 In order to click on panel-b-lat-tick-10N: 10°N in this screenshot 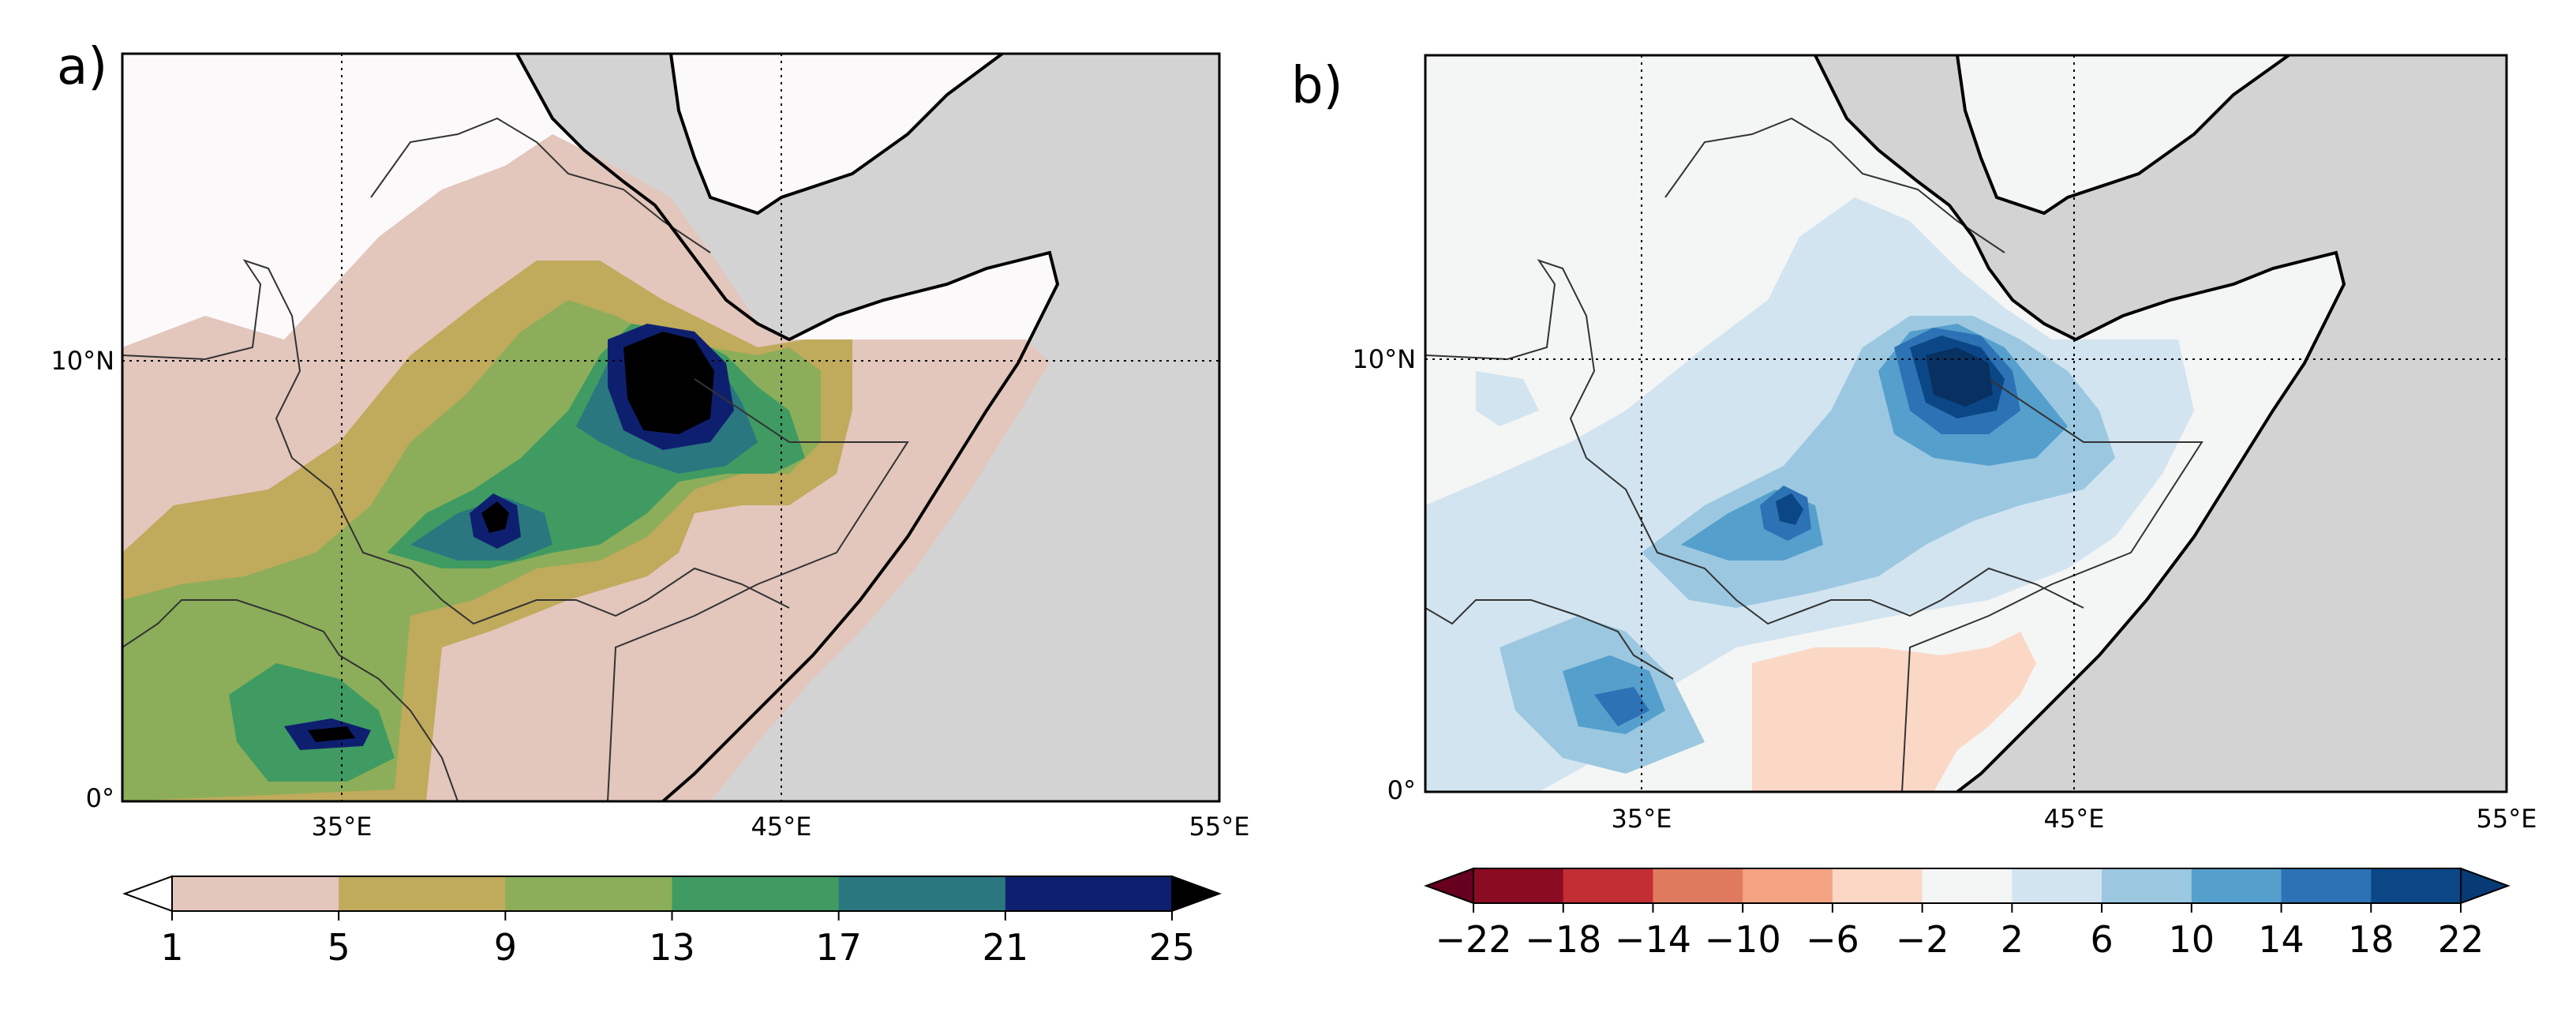, I will do `click(1384, 359)`.